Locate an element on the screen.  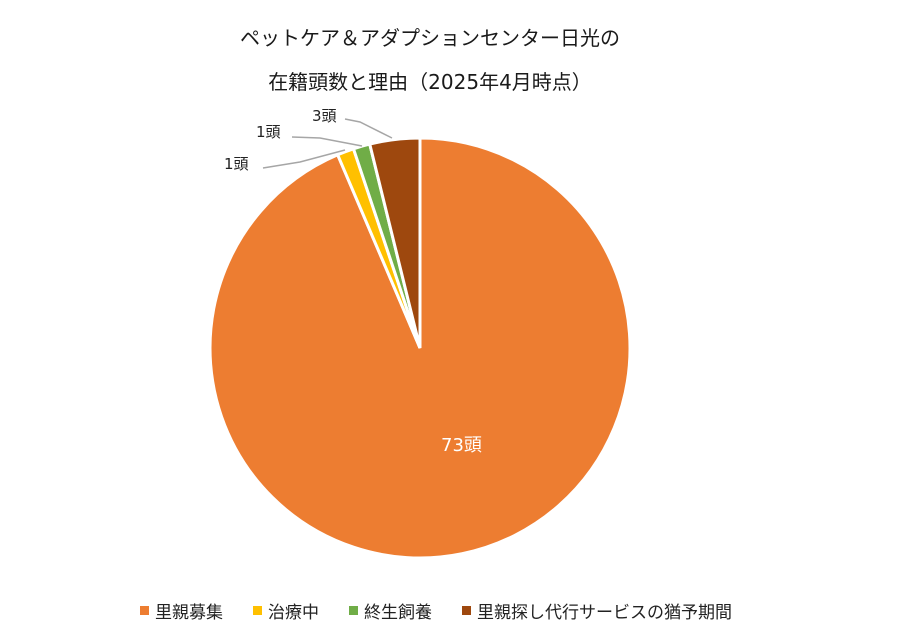
legend-item-3: 終生飼養 is located at coordinates (390, 610).